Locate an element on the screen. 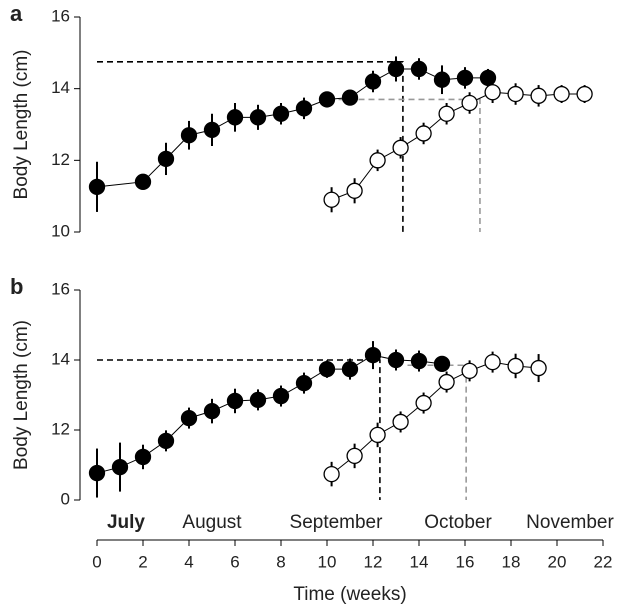 This screenshot has width=625, height=610. x-tick-label: 20 is located at coordinates (557, 561).